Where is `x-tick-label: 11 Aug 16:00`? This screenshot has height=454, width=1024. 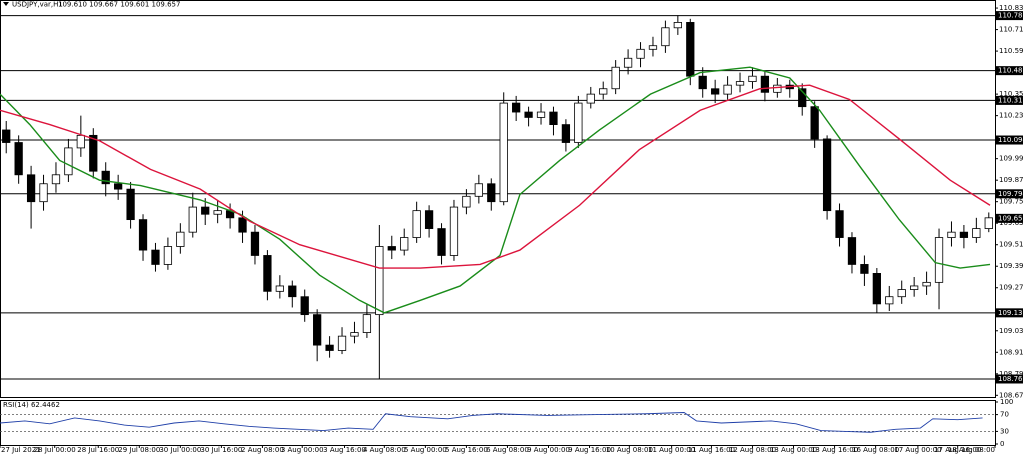
x-tick-label: 11 Aug 16:00 is located at coordinates (711, 450).